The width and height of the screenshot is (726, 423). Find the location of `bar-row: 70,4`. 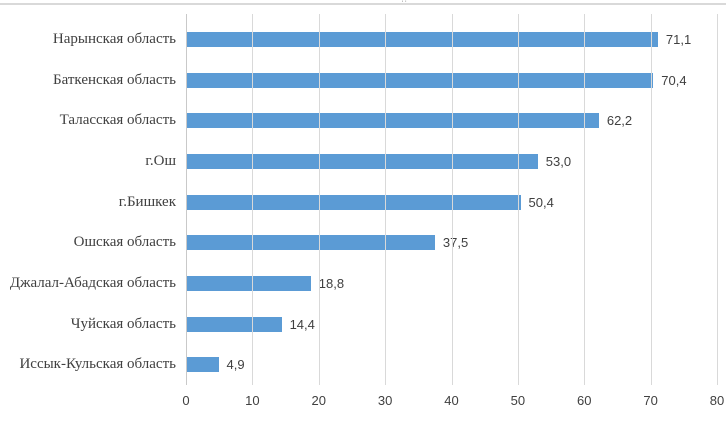

bar-row: 70,4 is located at coordinates (451, 80).